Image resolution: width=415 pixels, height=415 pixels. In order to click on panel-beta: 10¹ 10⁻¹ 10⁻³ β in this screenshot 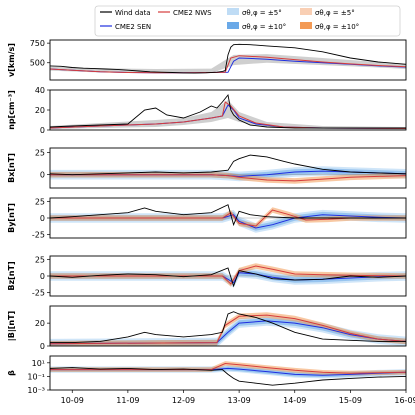, I will do `click(207, 375)`.